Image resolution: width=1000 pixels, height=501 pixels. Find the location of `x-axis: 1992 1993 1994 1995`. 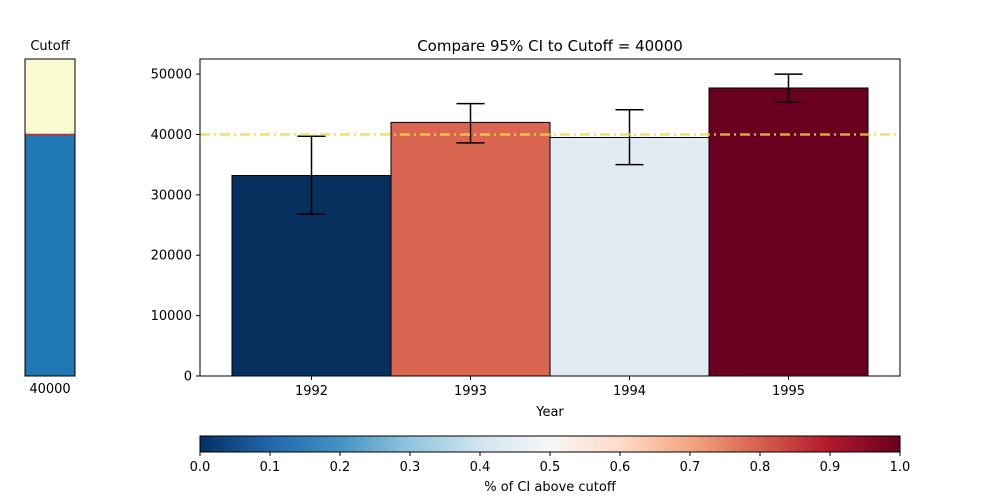

x-axis: 1992 1993 1994 1995 is located at coordinates (550, 387).